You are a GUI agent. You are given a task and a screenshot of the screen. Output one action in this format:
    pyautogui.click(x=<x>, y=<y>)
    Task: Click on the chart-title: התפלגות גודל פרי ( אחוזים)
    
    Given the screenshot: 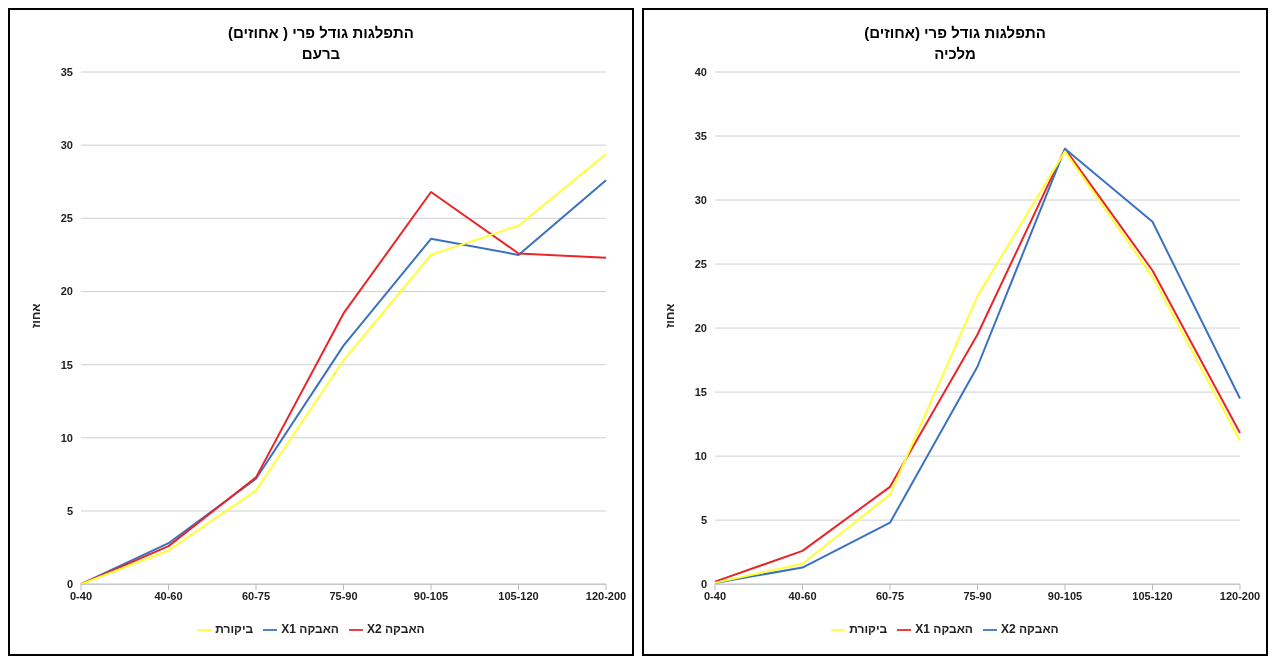 What is the action you would take?
    pyautogui.click(x=321, y=32)
    